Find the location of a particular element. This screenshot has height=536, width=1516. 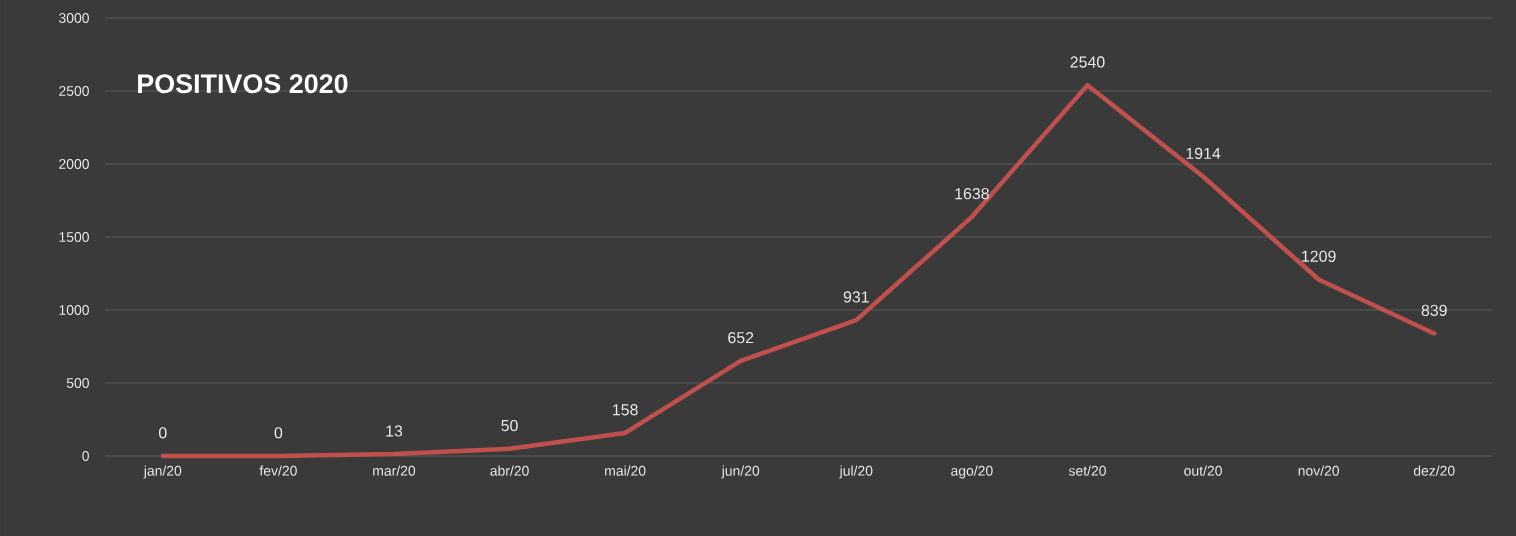

x-tick-label: jul/20 is located at coordinates (856, 472).